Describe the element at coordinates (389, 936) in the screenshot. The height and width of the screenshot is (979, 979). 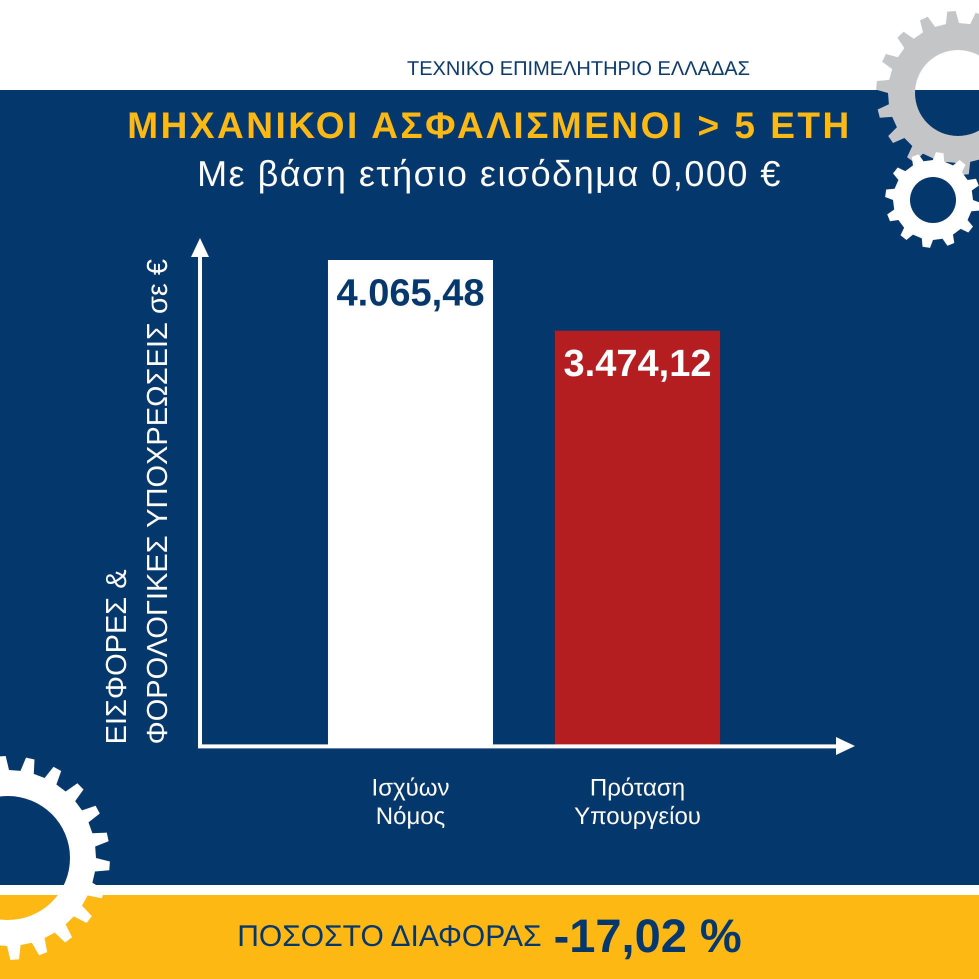
I see `text: ΠΟΣΟΣΤΟ ΔΙΑΦΟΡΑΣ` at that location.